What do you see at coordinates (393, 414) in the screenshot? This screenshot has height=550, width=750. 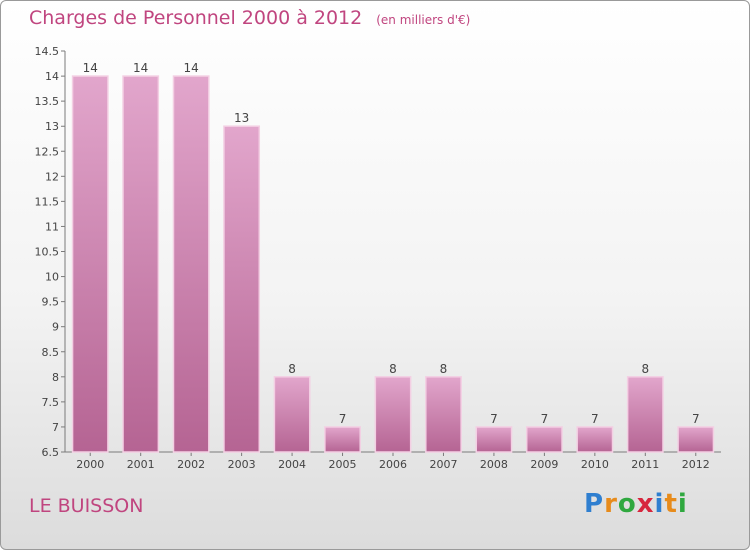 I see `bar-2006` at bounding box center [393, 414].